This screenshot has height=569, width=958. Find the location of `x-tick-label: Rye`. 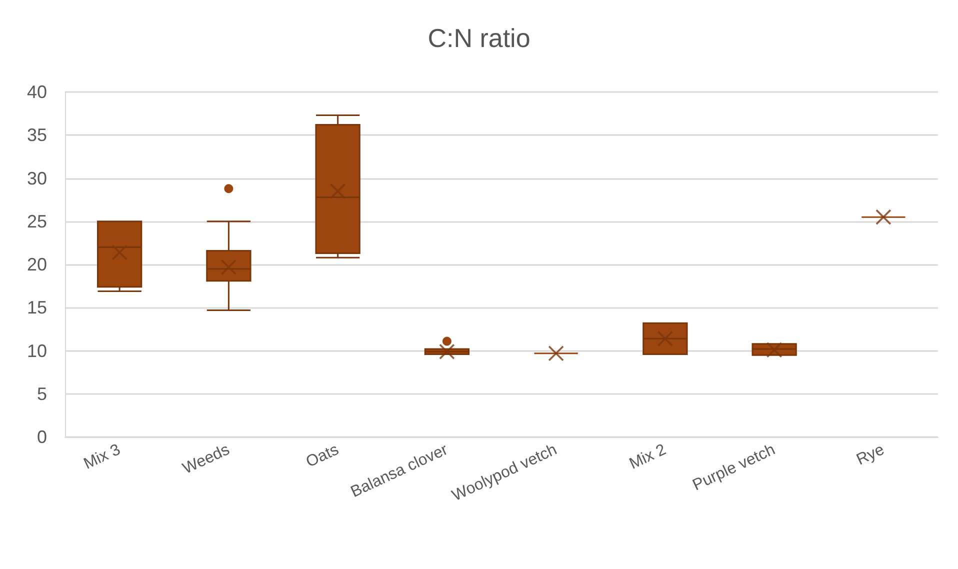

x-tick-label: Rye is located at coordinates (871, 455).